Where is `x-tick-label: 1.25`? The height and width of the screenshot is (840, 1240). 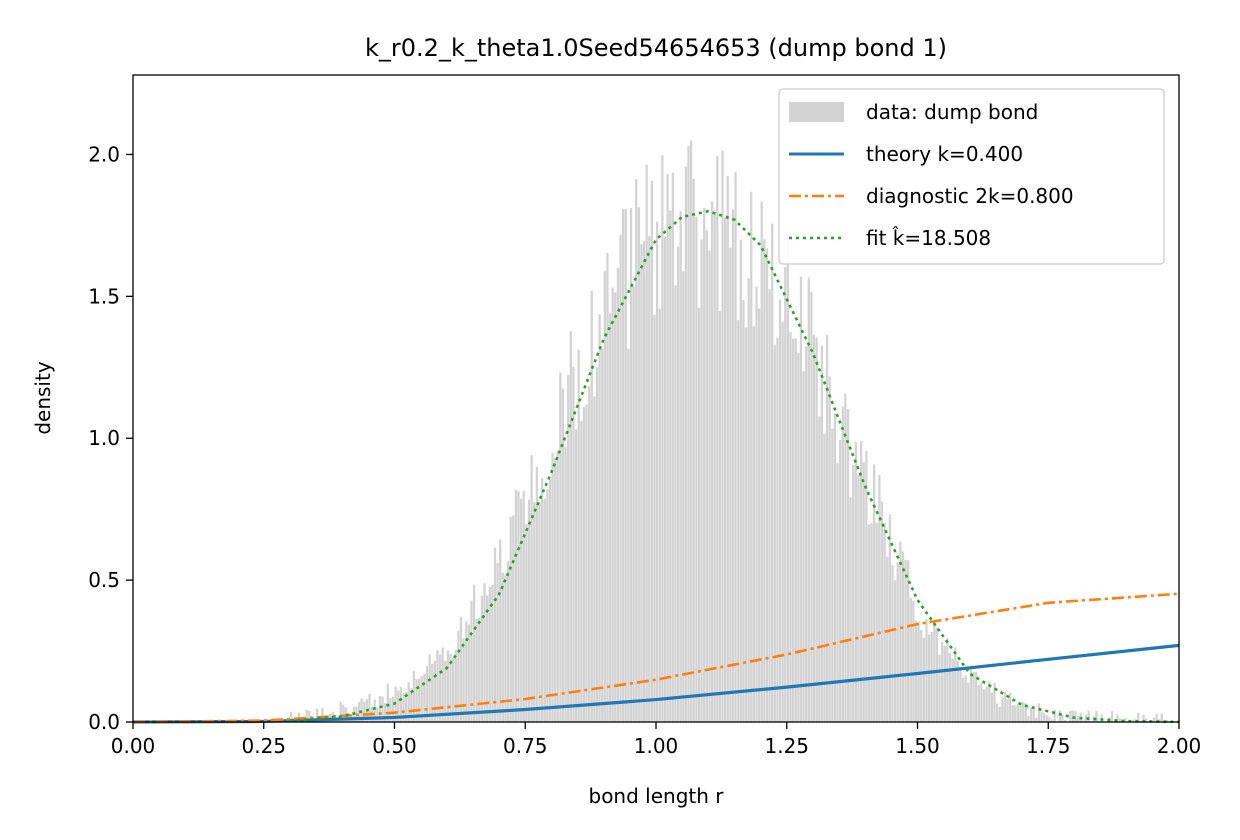
x-tick-label: 1.25 is located at coordinates (786, 746).